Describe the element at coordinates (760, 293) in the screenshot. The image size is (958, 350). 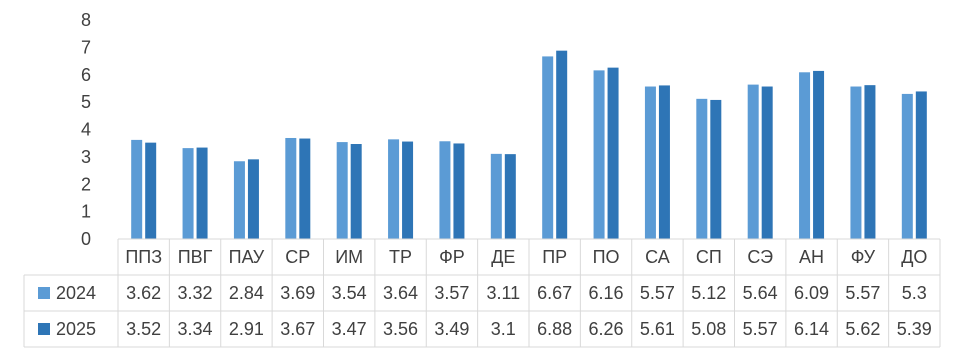
I see `data-label-2024: 5.64` at that location.